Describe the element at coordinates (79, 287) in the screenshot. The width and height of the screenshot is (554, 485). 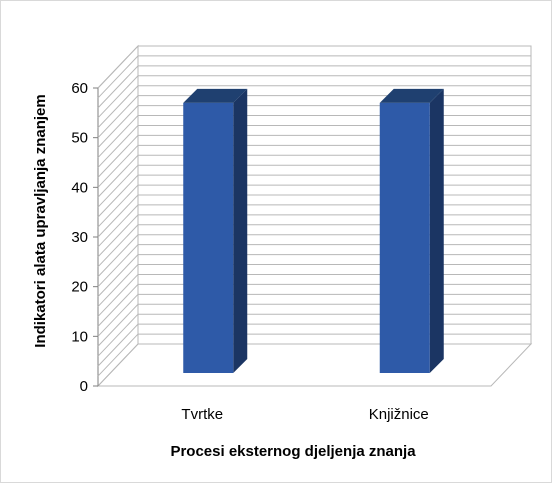
I see `y-tick-label: 20` at that location.